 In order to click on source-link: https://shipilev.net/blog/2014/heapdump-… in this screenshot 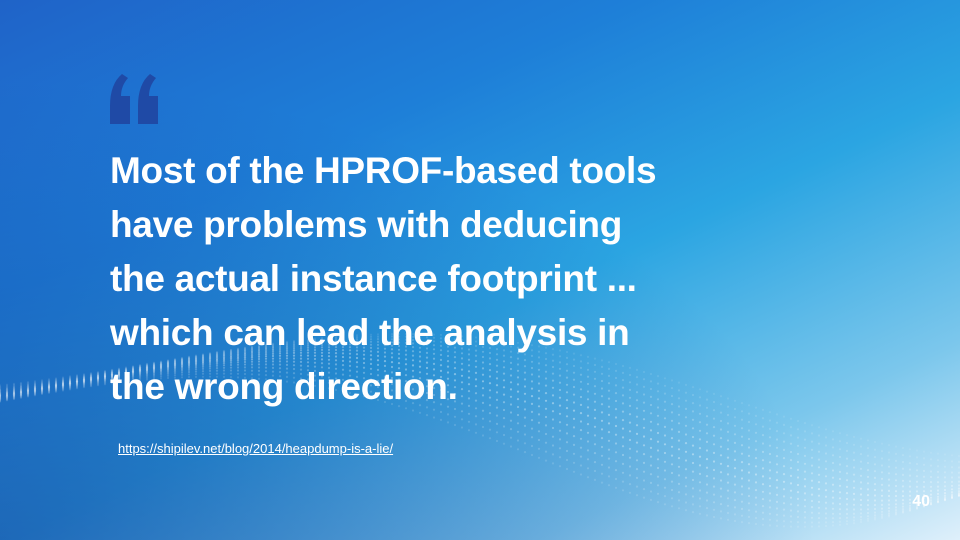, I will do `click(256, 448)`.